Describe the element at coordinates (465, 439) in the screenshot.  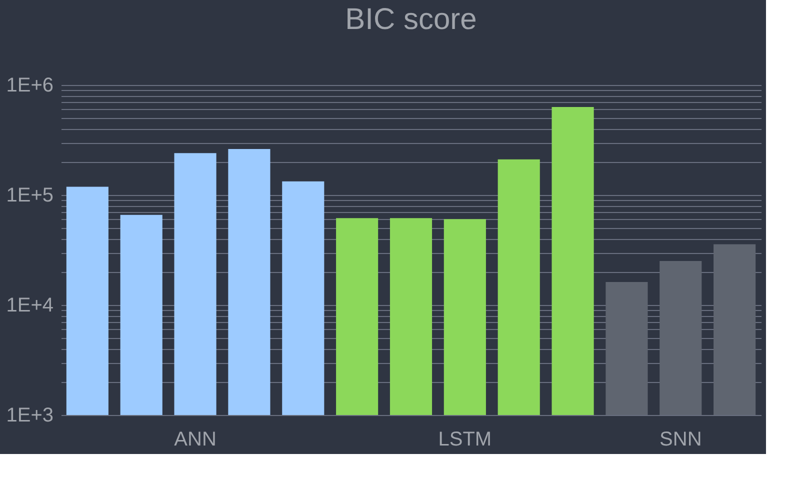
I see `x-tick-label: LSTM` at that location.